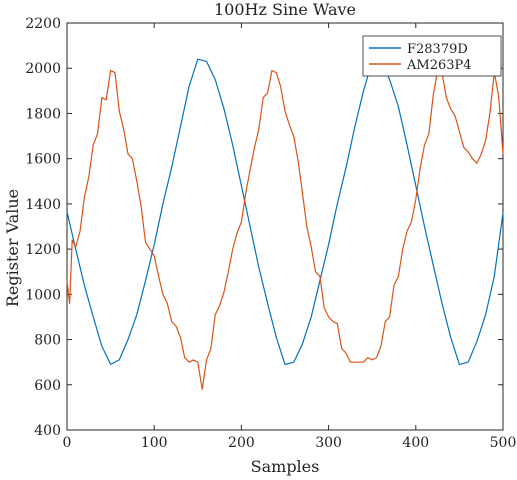 Image resolution: width=517 pixels, height=480 pixels. What do you see at coordinates (328, 443) in the screenshot?
I see `x-tick-label: 300` at bounding box center [328, 443].